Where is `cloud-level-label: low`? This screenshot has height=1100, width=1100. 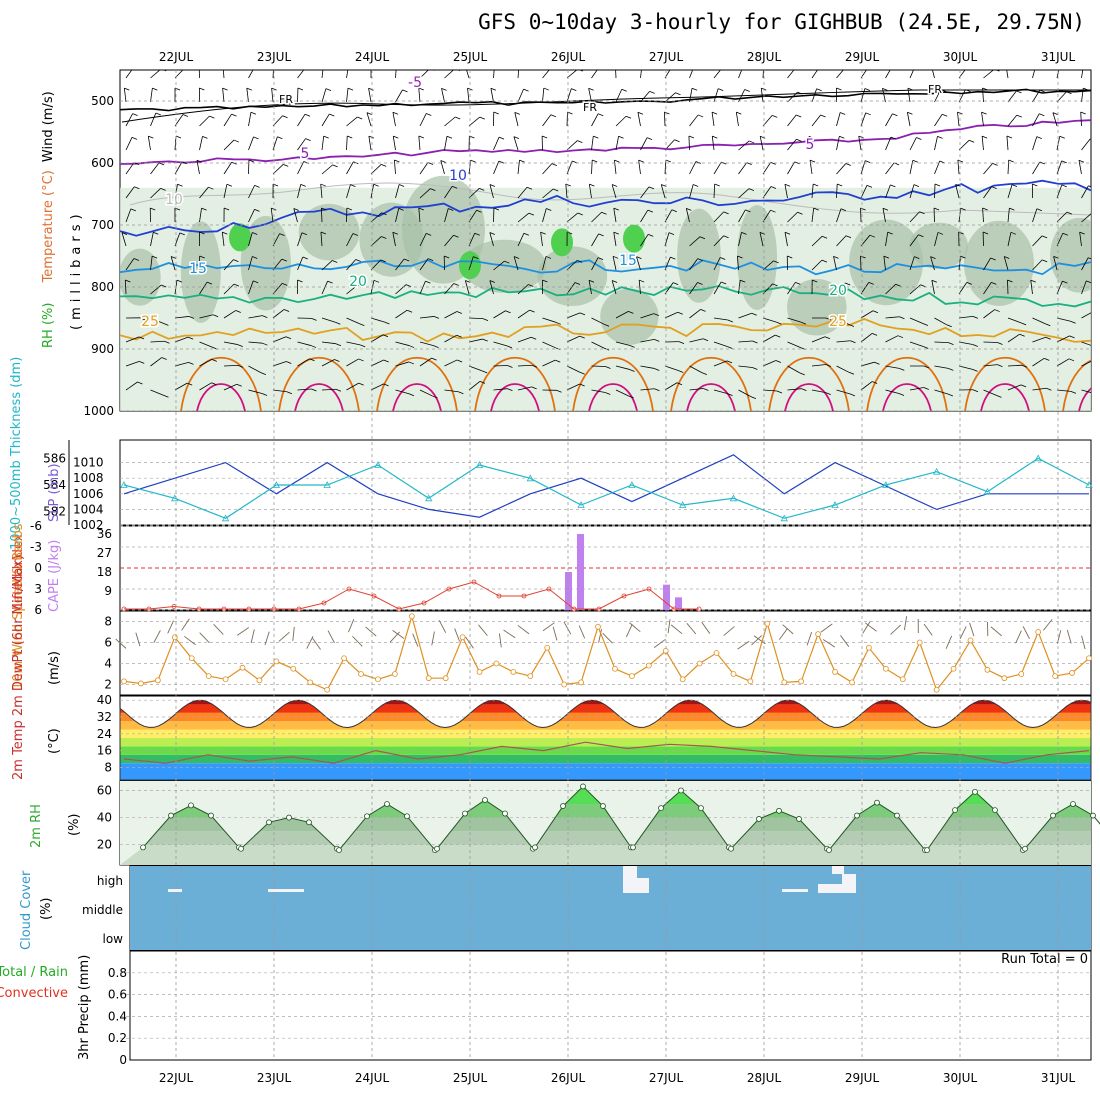 cloud-level-label: low is located at coordinates (113, 939).